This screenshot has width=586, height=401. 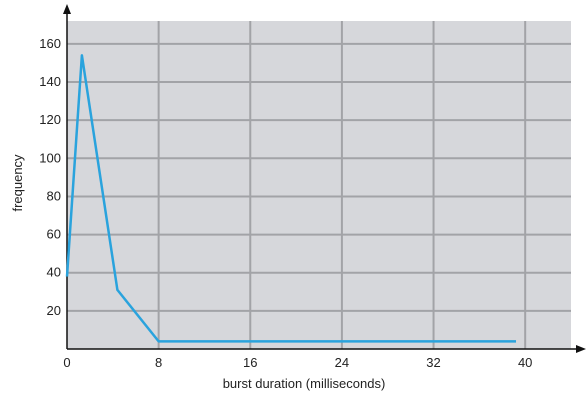 What do you see at coordinates (50, 81) in the screenshot?
I see `y-tick-label: 140` at bounding box center [50, 81].